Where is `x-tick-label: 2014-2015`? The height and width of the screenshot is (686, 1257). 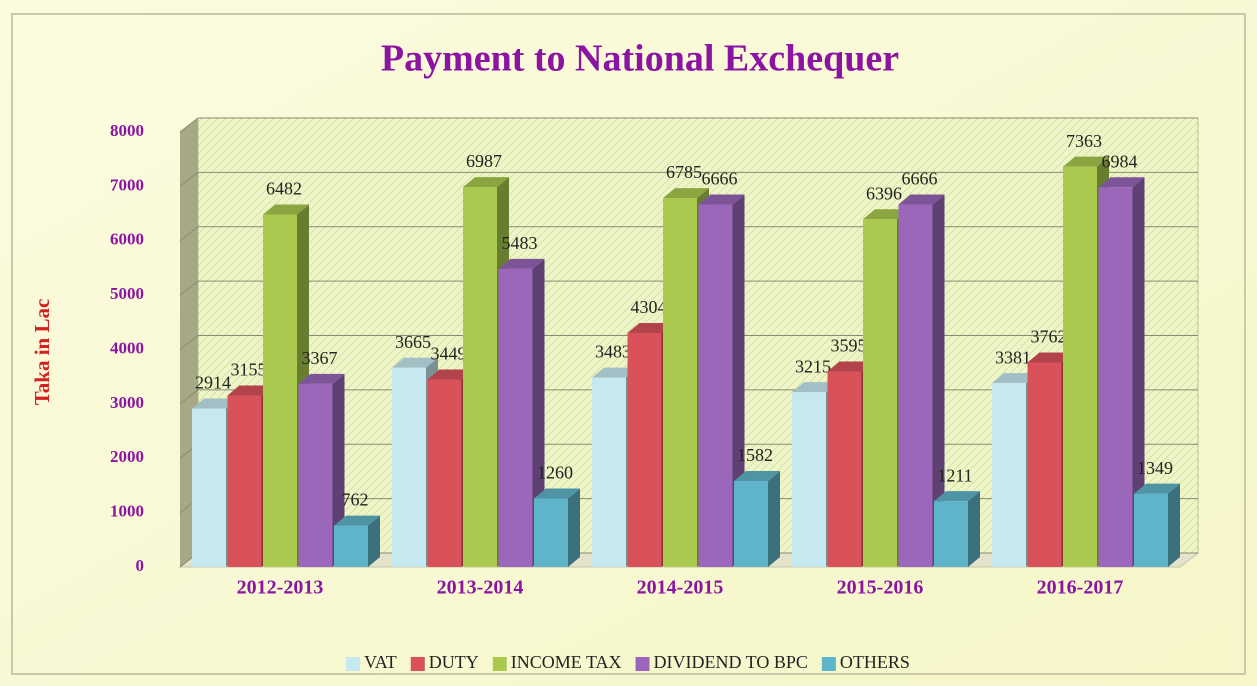 x-tick-label: 2014-2015 is located at coordinates (680, 588).